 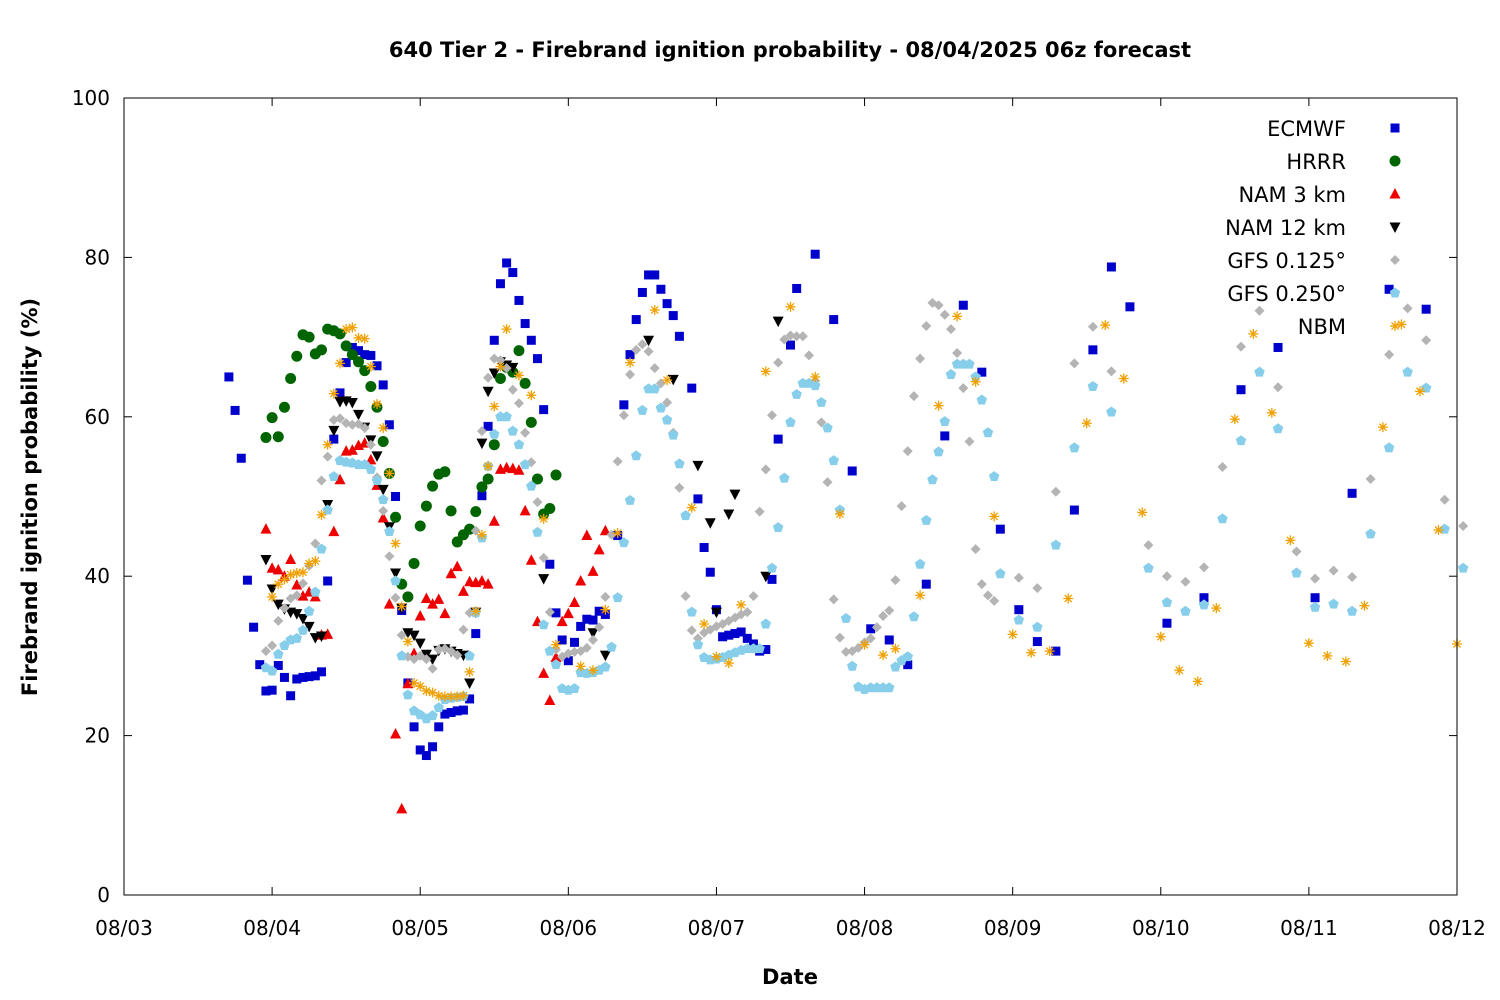 What do you see at coordinates (569, 928) in the screenshot?
I see `x-tick-label: 08/06` at bounding box center [569, 928].